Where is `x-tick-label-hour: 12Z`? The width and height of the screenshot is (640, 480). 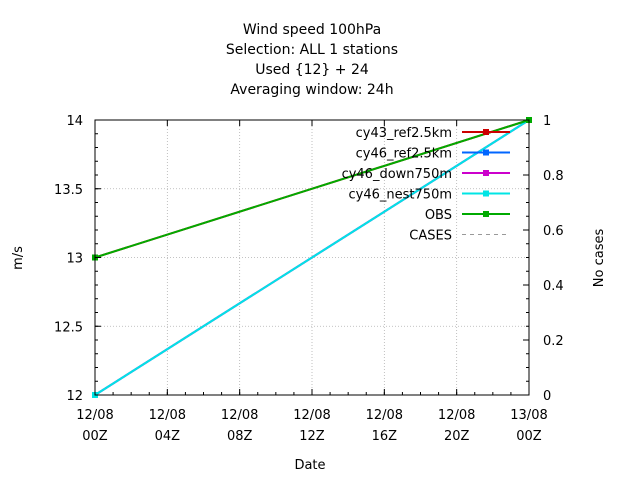
x-tick-label-hour: 12Z is located at coordinates (312, 436).